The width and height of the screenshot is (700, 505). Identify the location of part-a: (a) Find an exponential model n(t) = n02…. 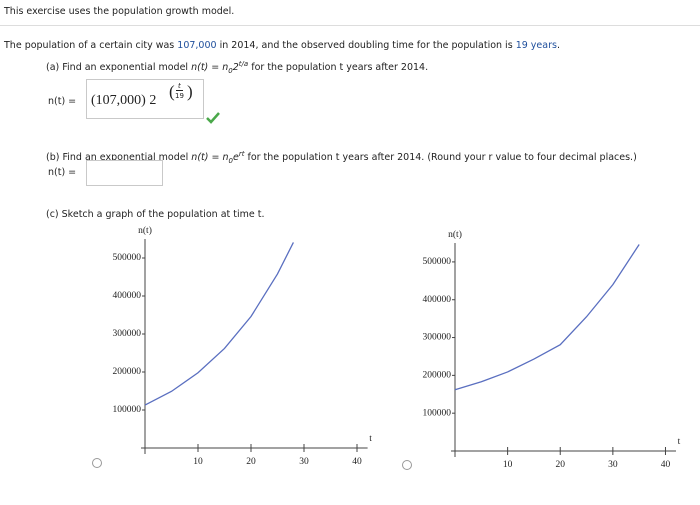
(237, 67).